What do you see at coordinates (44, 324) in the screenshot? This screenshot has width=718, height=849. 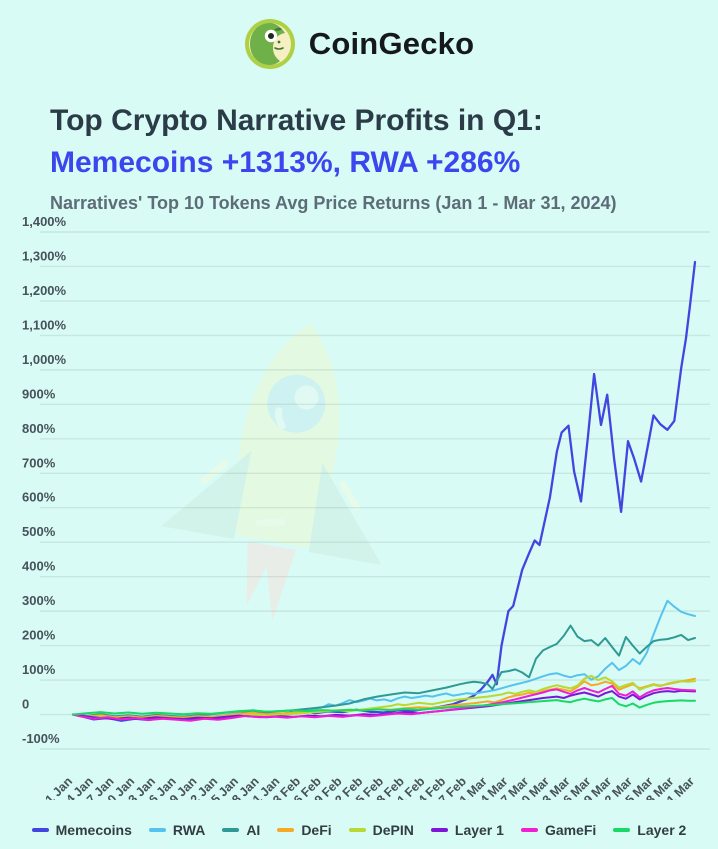 I see `y-axis-label: 1,100%` at bounding box center [44, 324].